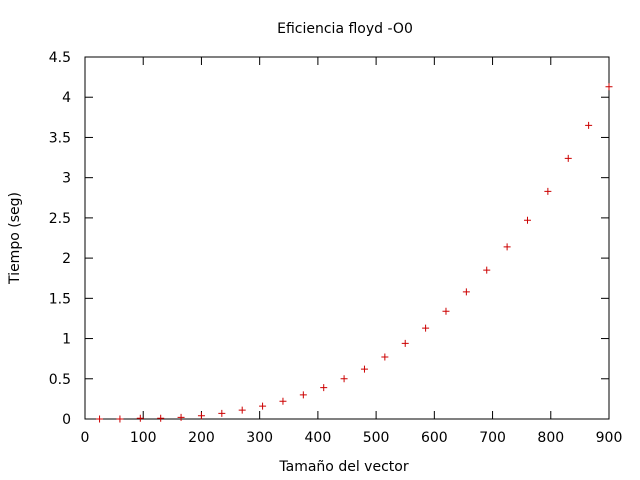  What do you see at coordinates (60, 219) in the screenshot?
I see `y-tick-label: 2.5` at bounding box center [60, 219].